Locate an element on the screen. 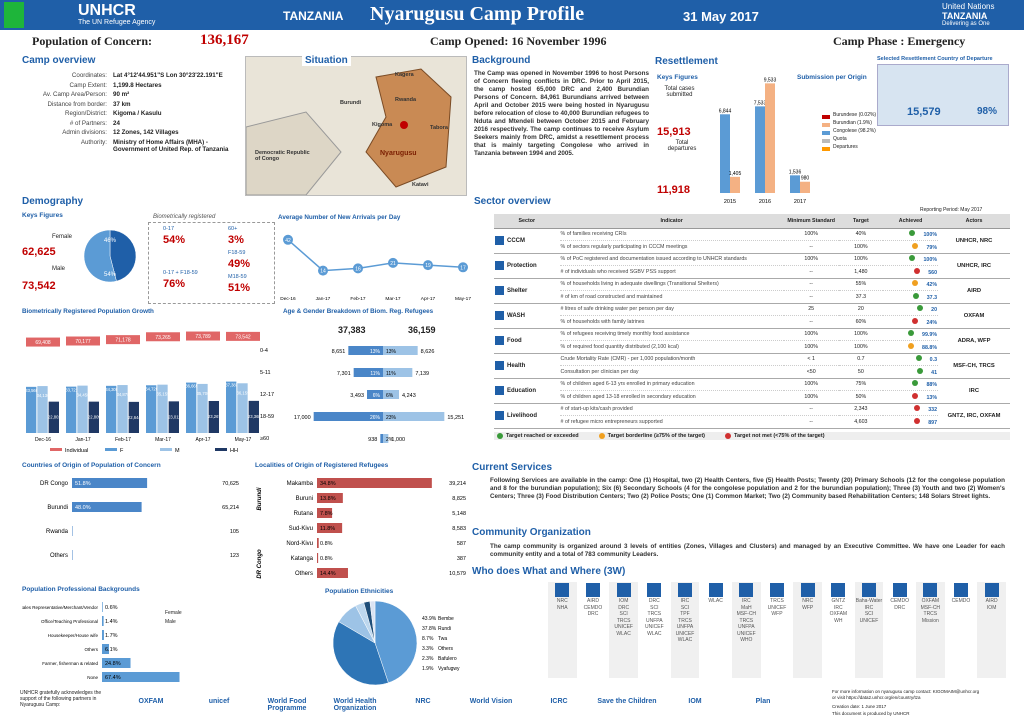 The height and width of the screenshot is (725, 1024). female-label: Female is located at coordinates (62, 237).